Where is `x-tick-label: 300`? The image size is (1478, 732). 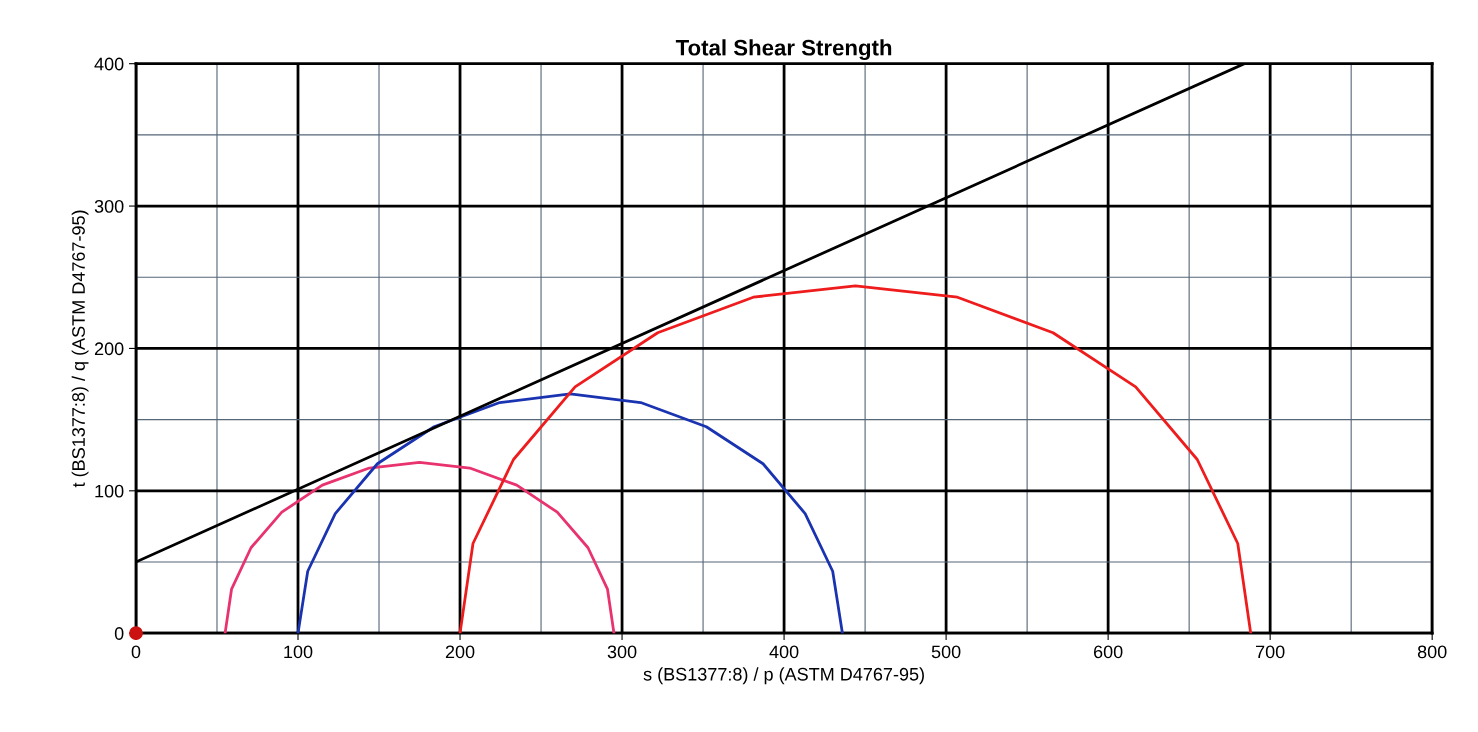
x-tick-label: 300 is located at coordinates (622, 652).